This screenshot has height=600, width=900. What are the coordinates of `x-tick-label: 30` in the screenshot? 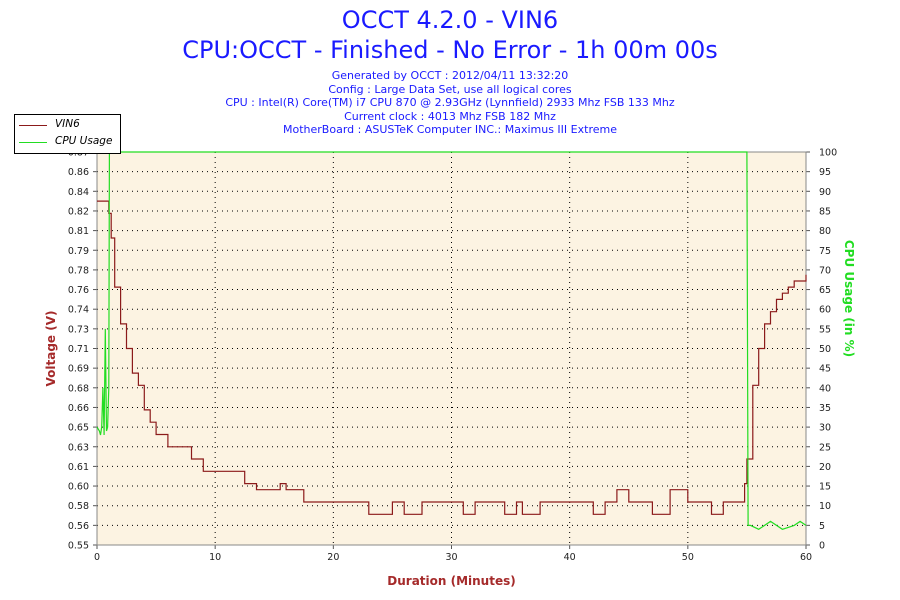 It's located at (451, 557).